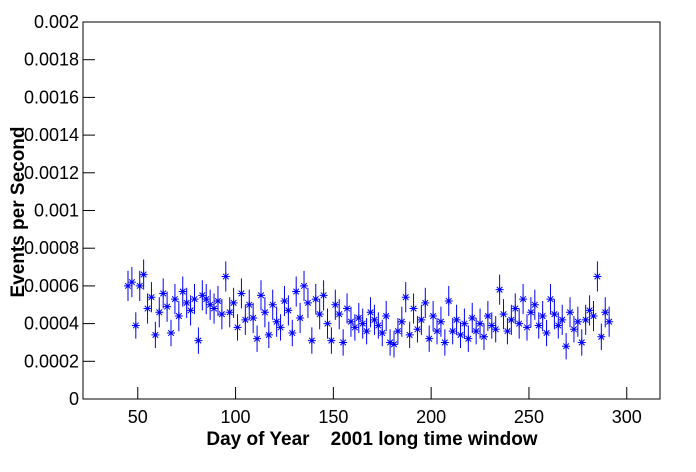 Image resolution: width=696 pixels, height=472 pixels. Describe the element at coordinates (138, 417) in the screenshot. I see `x-tick-label: 50` at that location.